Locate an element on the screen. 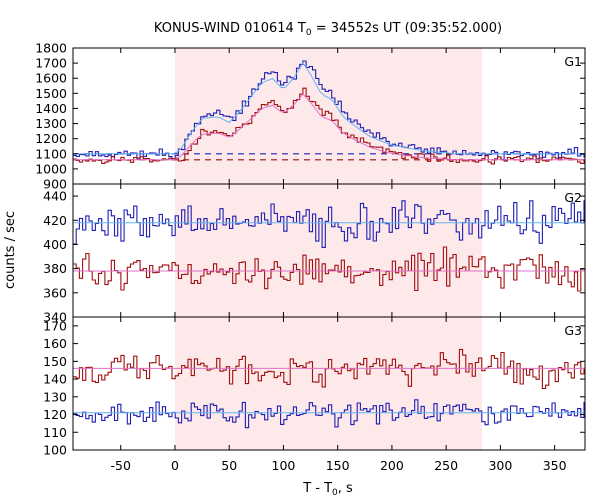 Image resolution: width=600 pixels, height=504 pixels. y-tick-label: 160 is located at coordinates (55, 343).